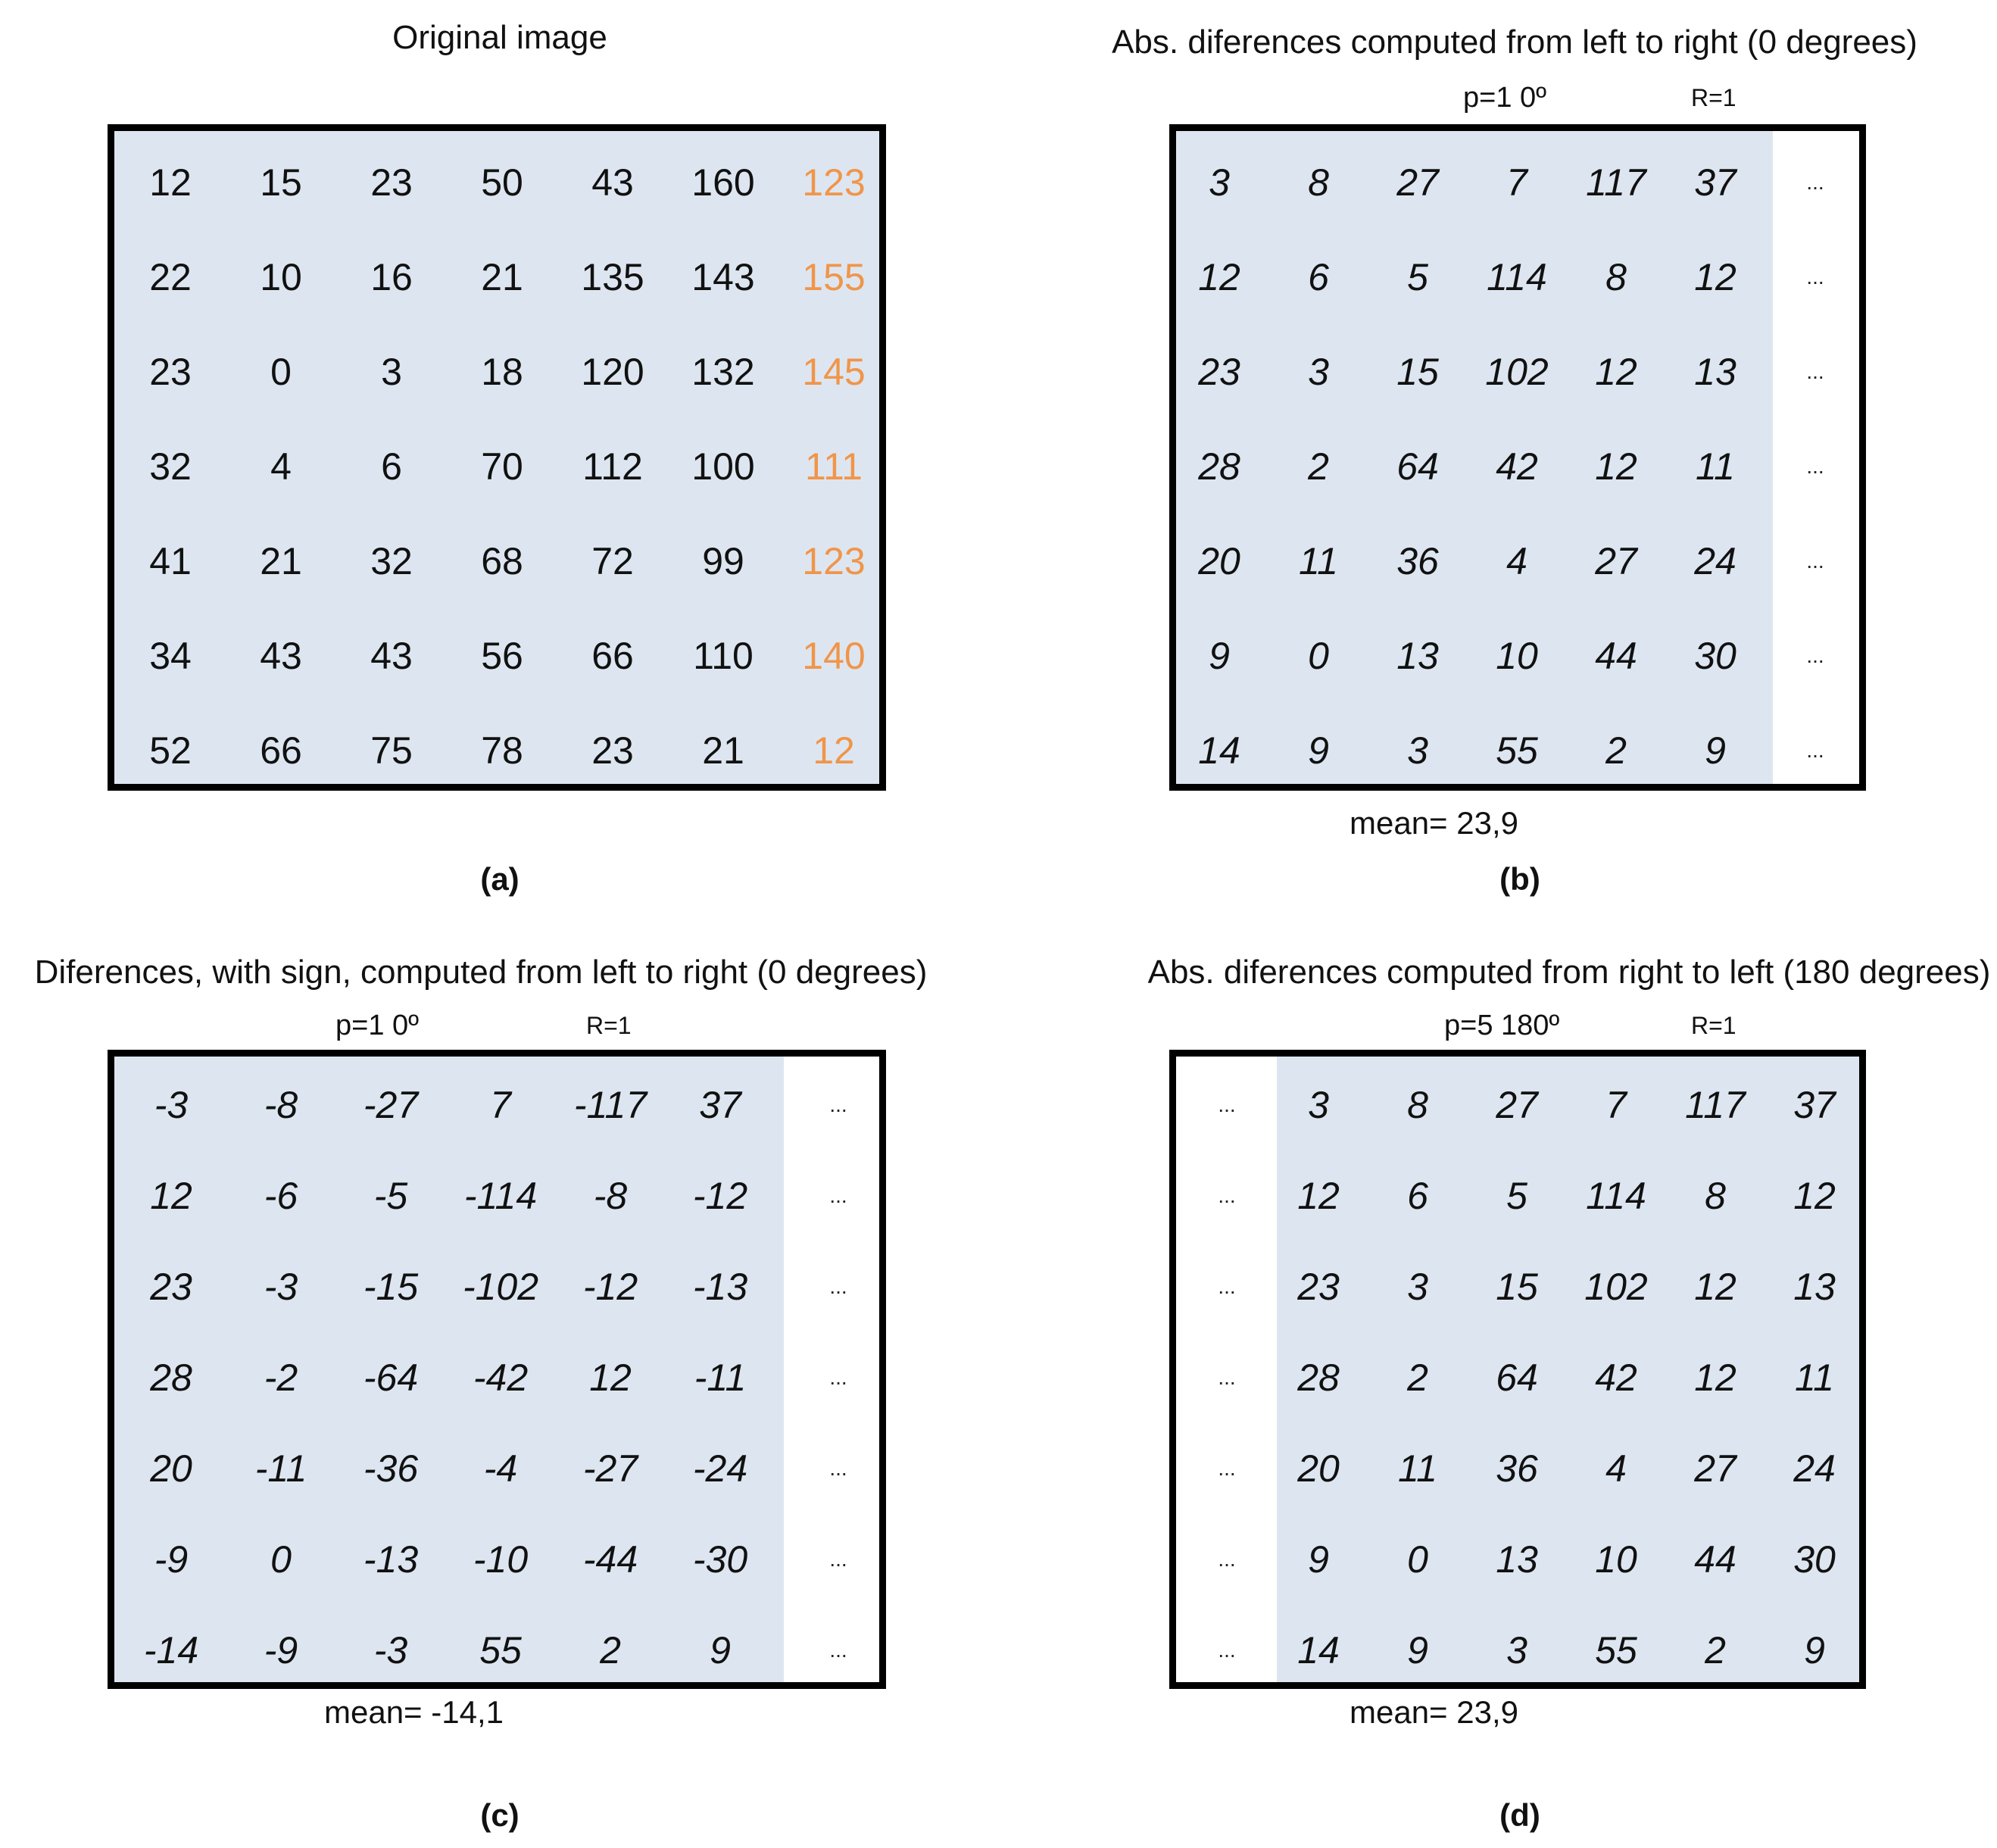 The width and height of the screenshot is (1997, 1848). What do you see at coordinates (1715, 656) in the screenshot?
I see `panel-b-cell-r5-c5: 30` at bounding box center [1715, 656].